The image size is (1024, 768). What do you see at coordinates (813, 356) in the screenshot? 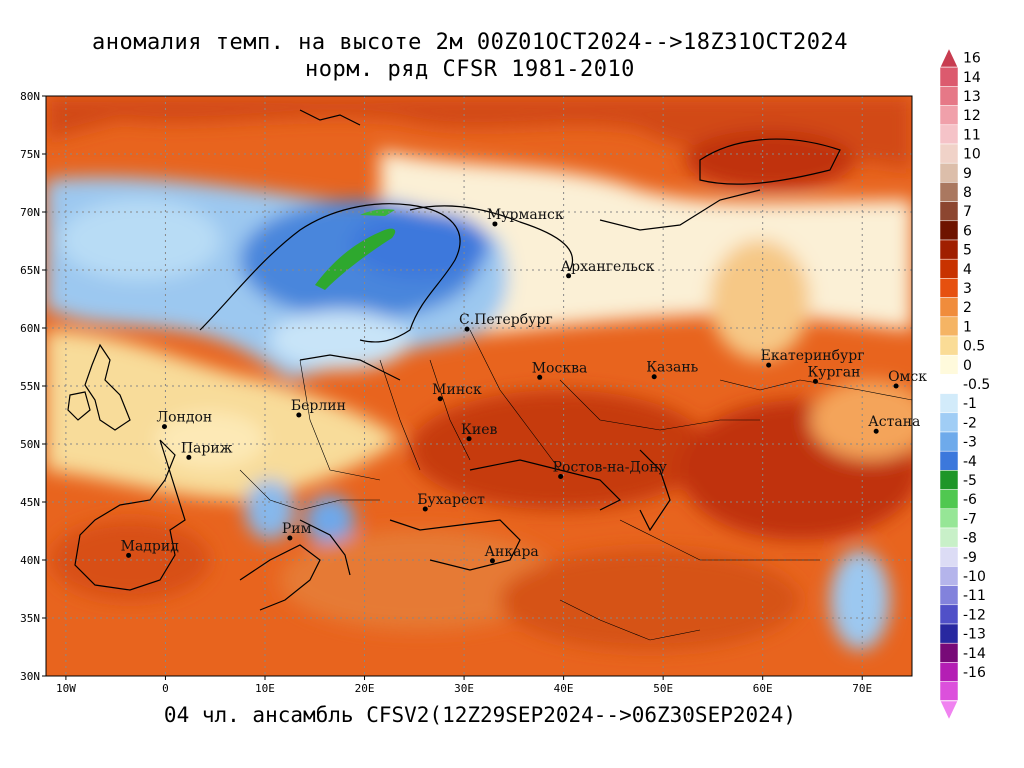
I see `city-label: Екатеринбург` at bounding box center [813, 356].